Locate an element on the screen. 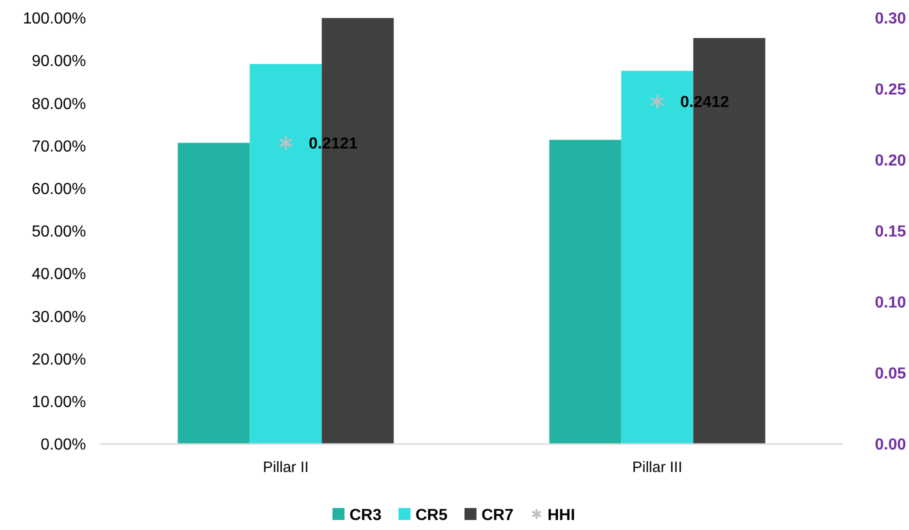 The image size is (909, 530). y-tick-label: 50.00% is located at coordinates (59, 232).